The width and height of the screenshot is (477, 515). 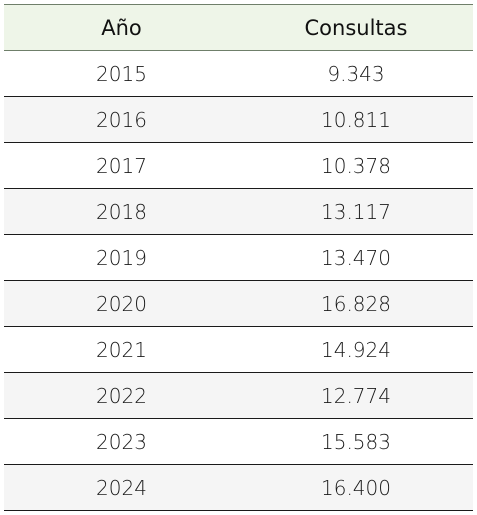 I want to click on cell-consultas: 9.343, so click(x=356, y=73).